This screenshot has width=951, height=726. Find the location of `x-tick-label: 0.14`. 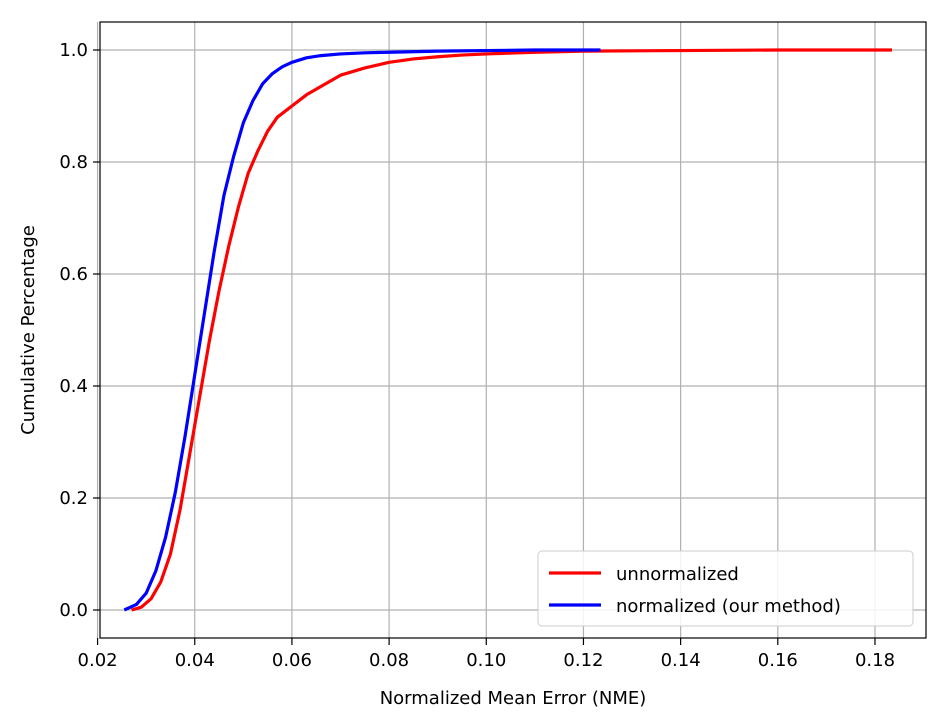

x-tick-label: 0.14 is located at coordinates (681, 660).